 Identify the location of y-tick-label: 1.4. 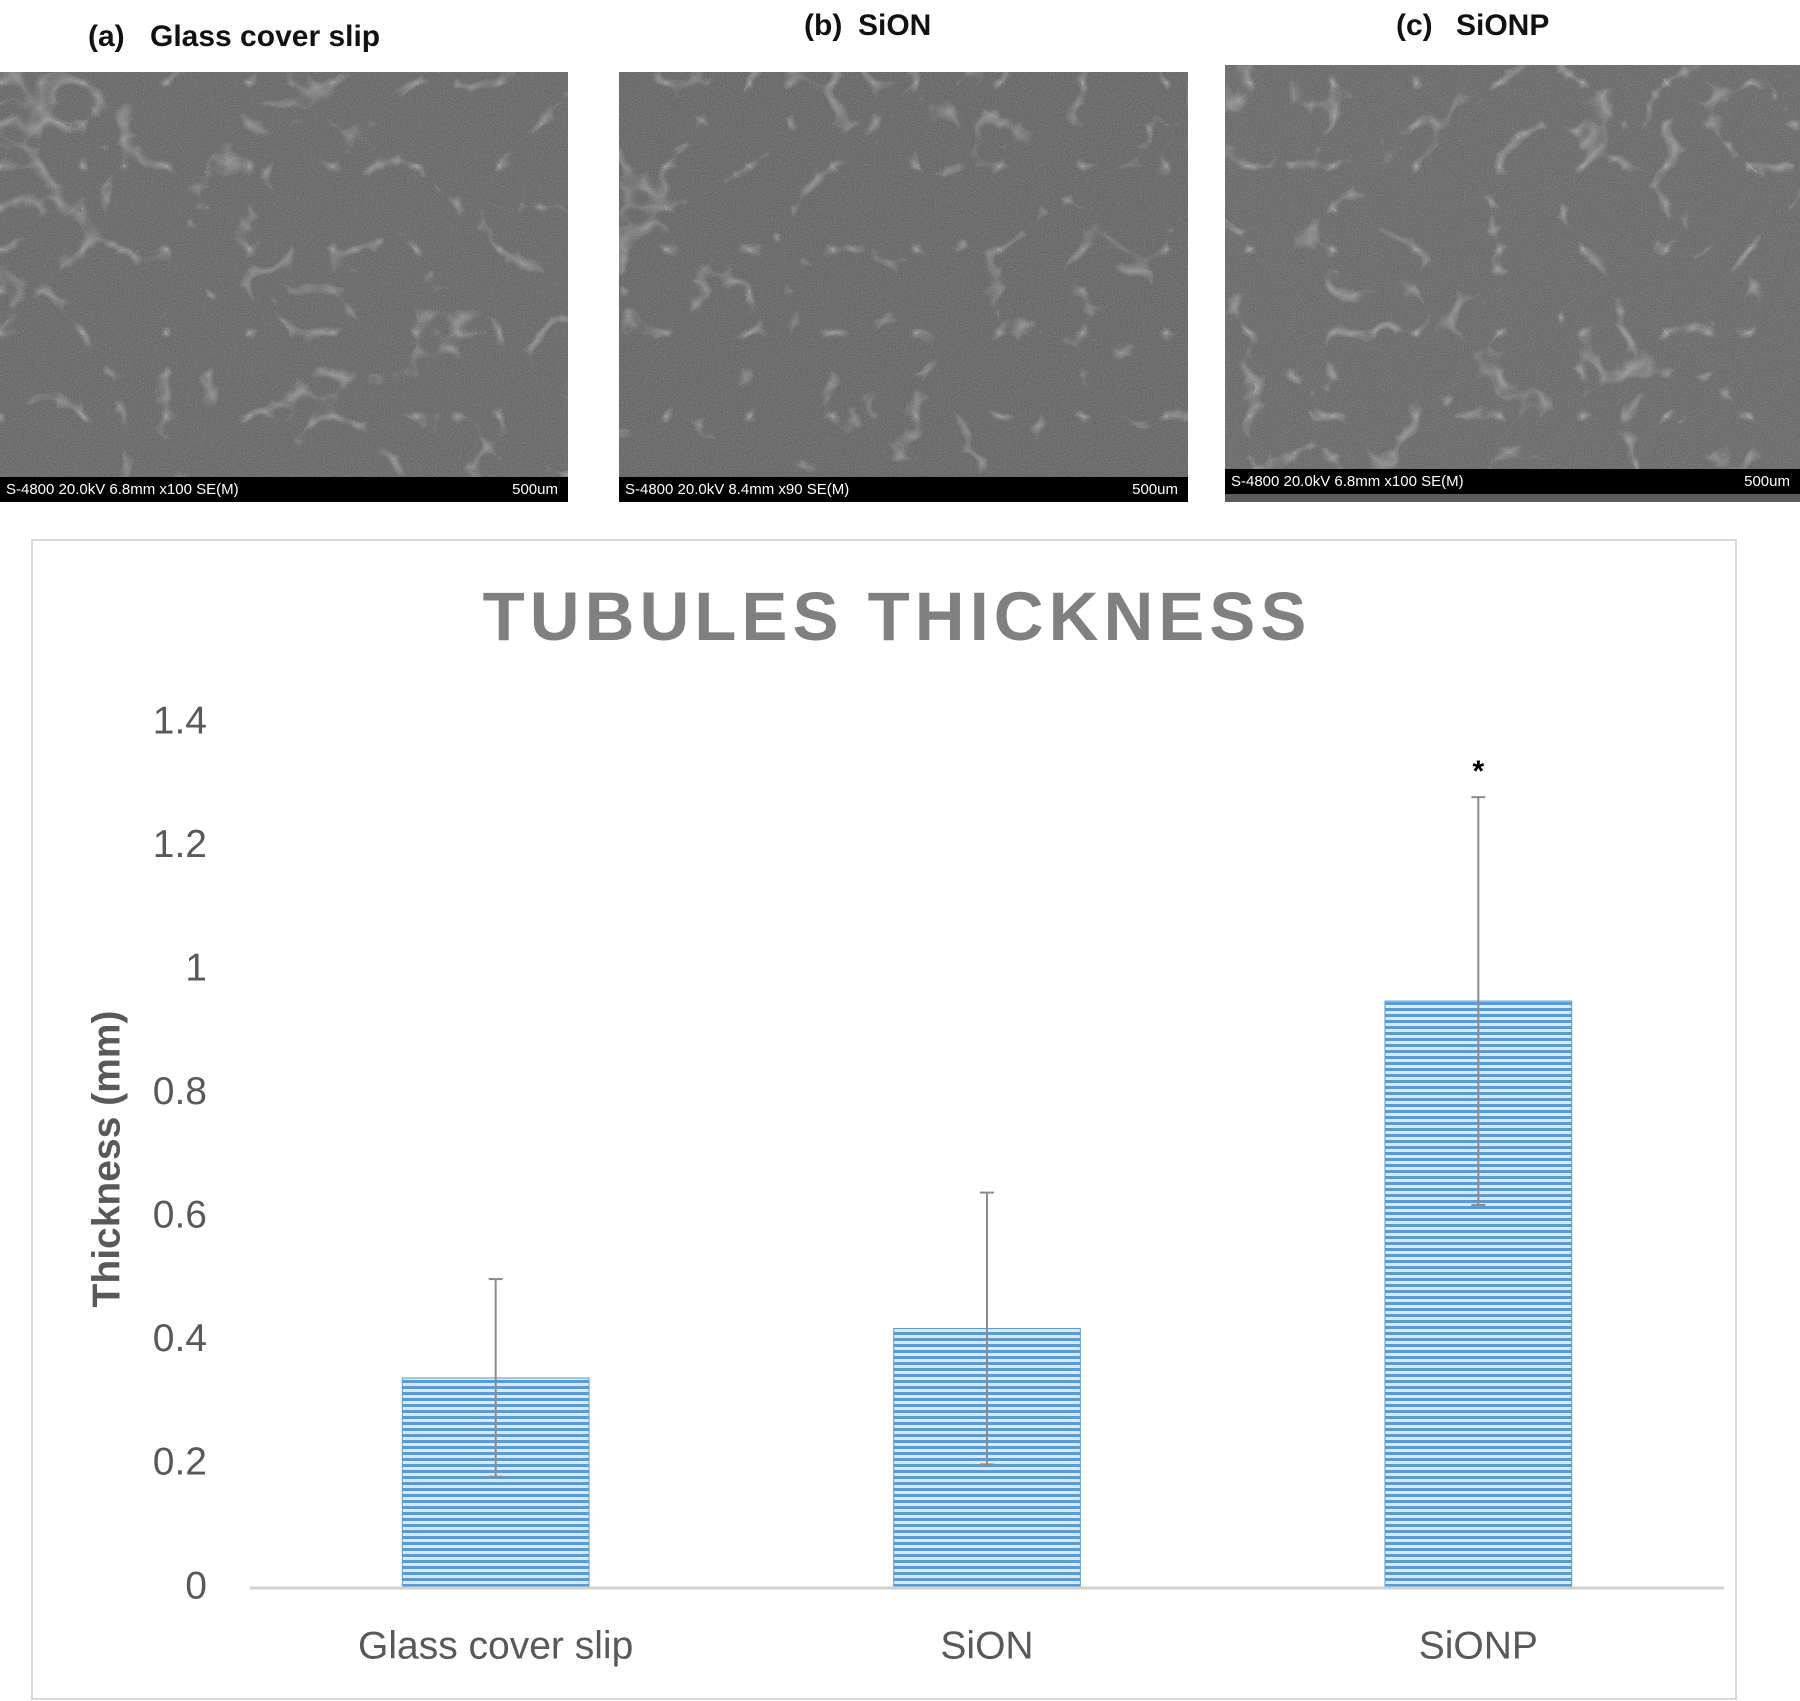
(180, 720).